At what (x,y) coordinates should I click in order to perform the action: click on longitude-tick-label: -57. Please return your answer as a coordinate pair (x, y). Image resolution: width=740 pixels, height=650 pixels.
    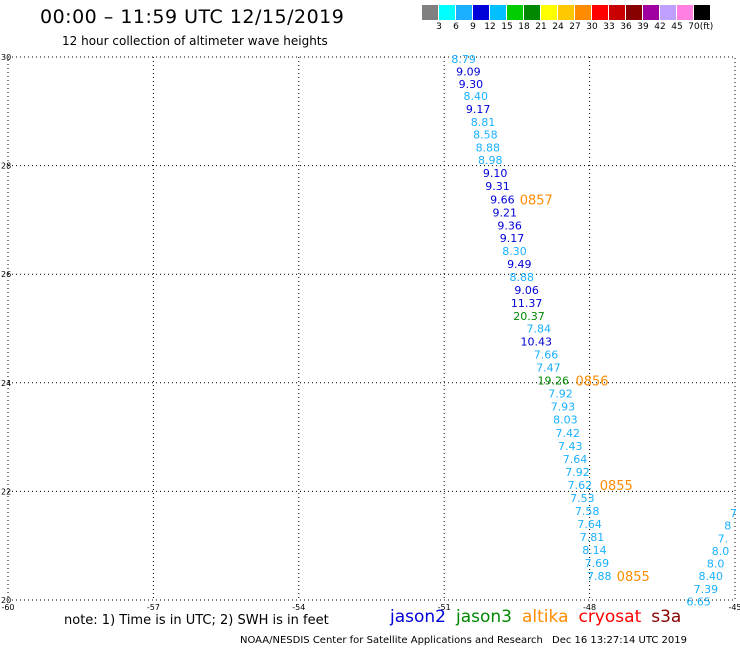
    Looking at the image, I should click on (153, 607).